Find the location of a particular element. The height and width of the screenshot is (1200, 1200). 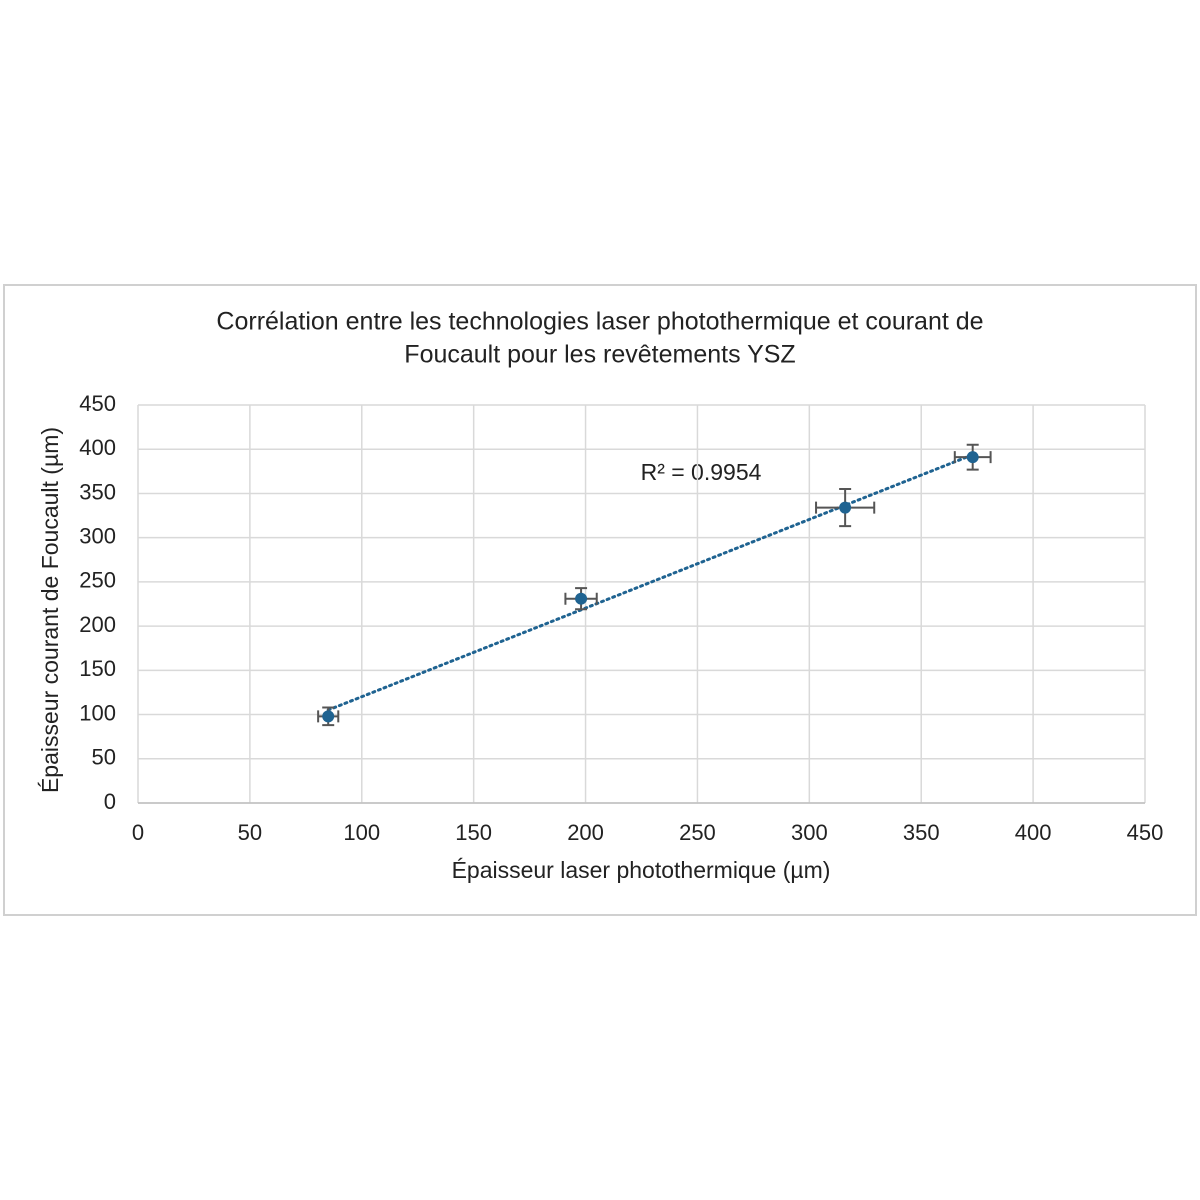

y-tick-label: 200 is located at coordinates (97, 624).